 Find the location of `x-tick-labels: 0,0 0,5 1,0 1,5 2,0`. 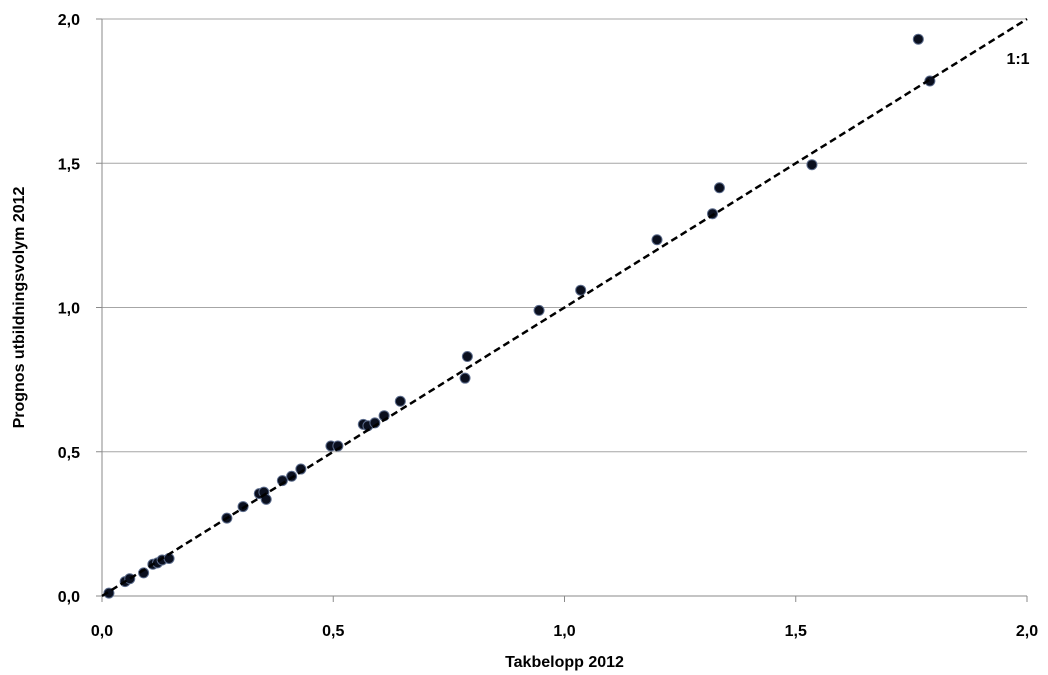

x-tick-labels: 0,0 0,5 1,0 1,5 2,0 is located at coordinates (564, 618).